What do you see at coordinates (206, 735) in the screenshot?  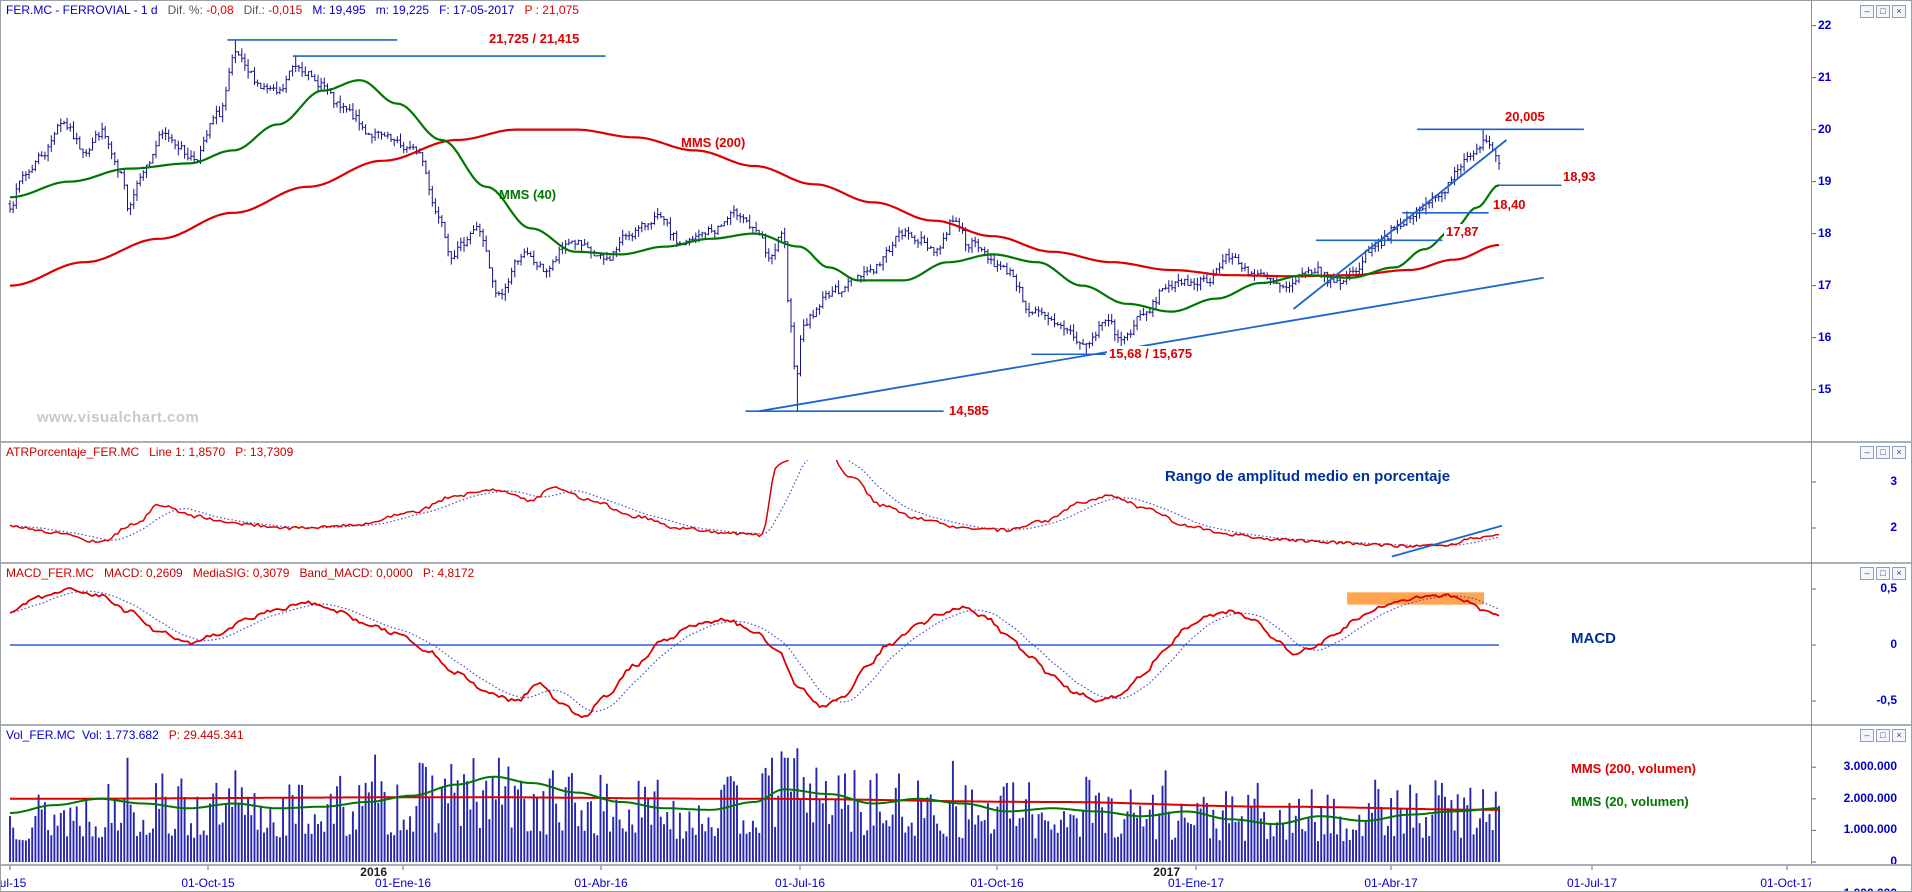 I see `header-segment: P: 29.445.341` at bounding box center [206, 735].